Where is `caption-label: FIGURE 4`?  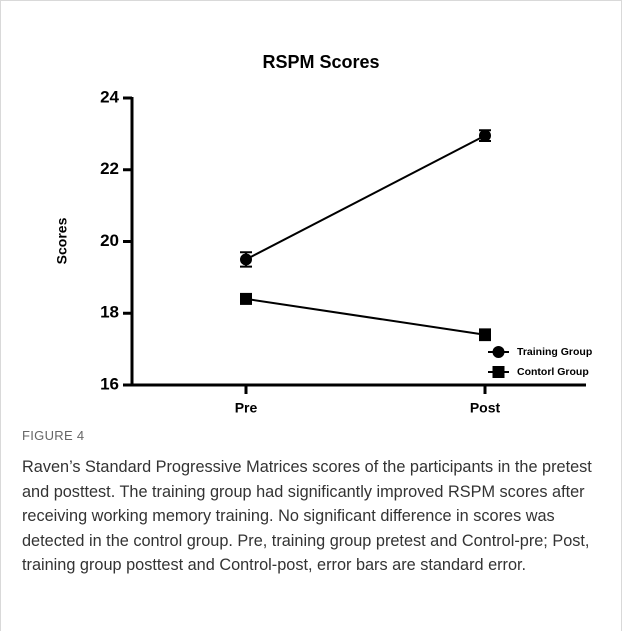
caption-label: FIGURE 4 is located at coordinates (53, 435).